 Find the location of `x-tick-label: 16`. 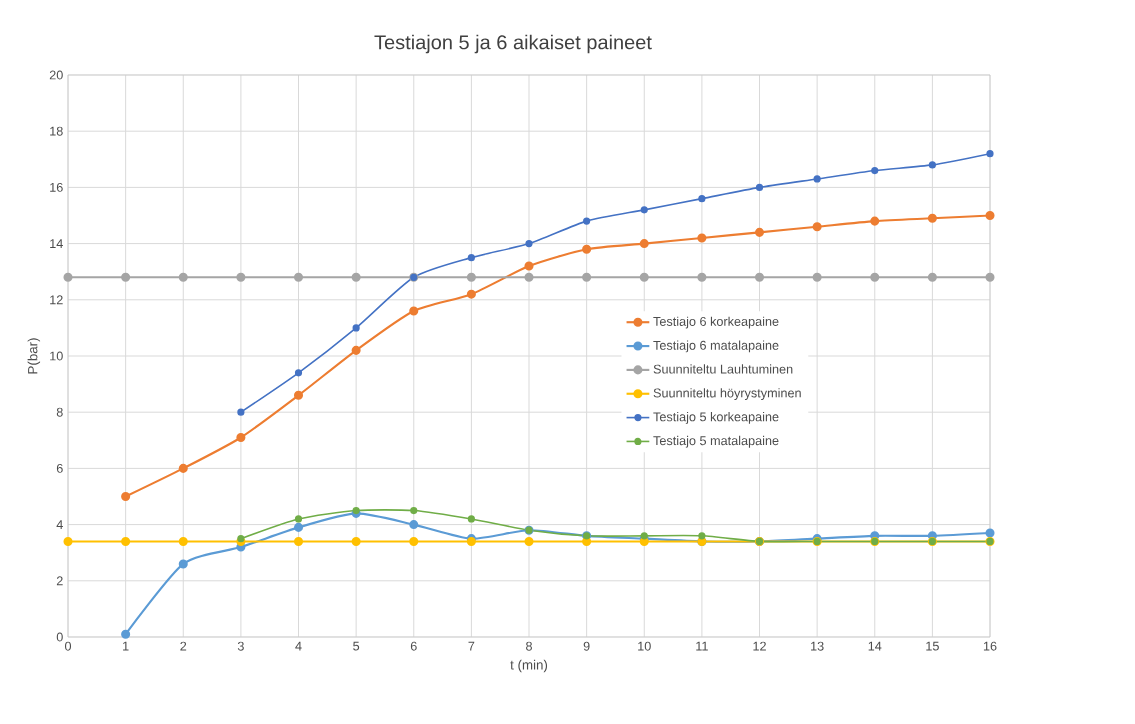

x-tick-label: 16 is located at coordinates (990, 646).